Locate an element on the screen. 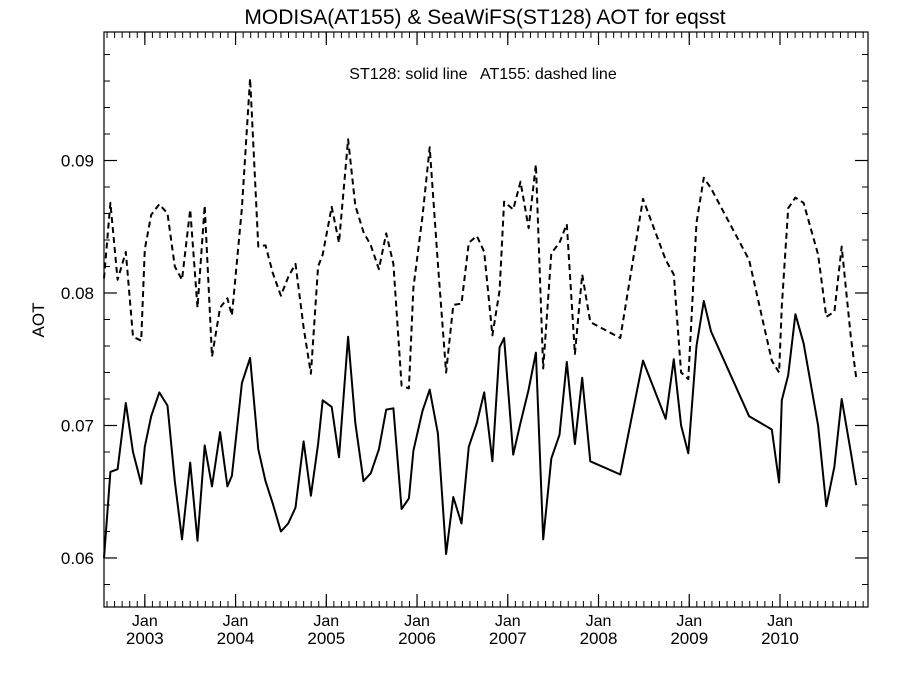 This screenshot has width=900, height=675. legend-annotation: ST128: solid line AT155: dashed line is located at coordinates (483, 74).